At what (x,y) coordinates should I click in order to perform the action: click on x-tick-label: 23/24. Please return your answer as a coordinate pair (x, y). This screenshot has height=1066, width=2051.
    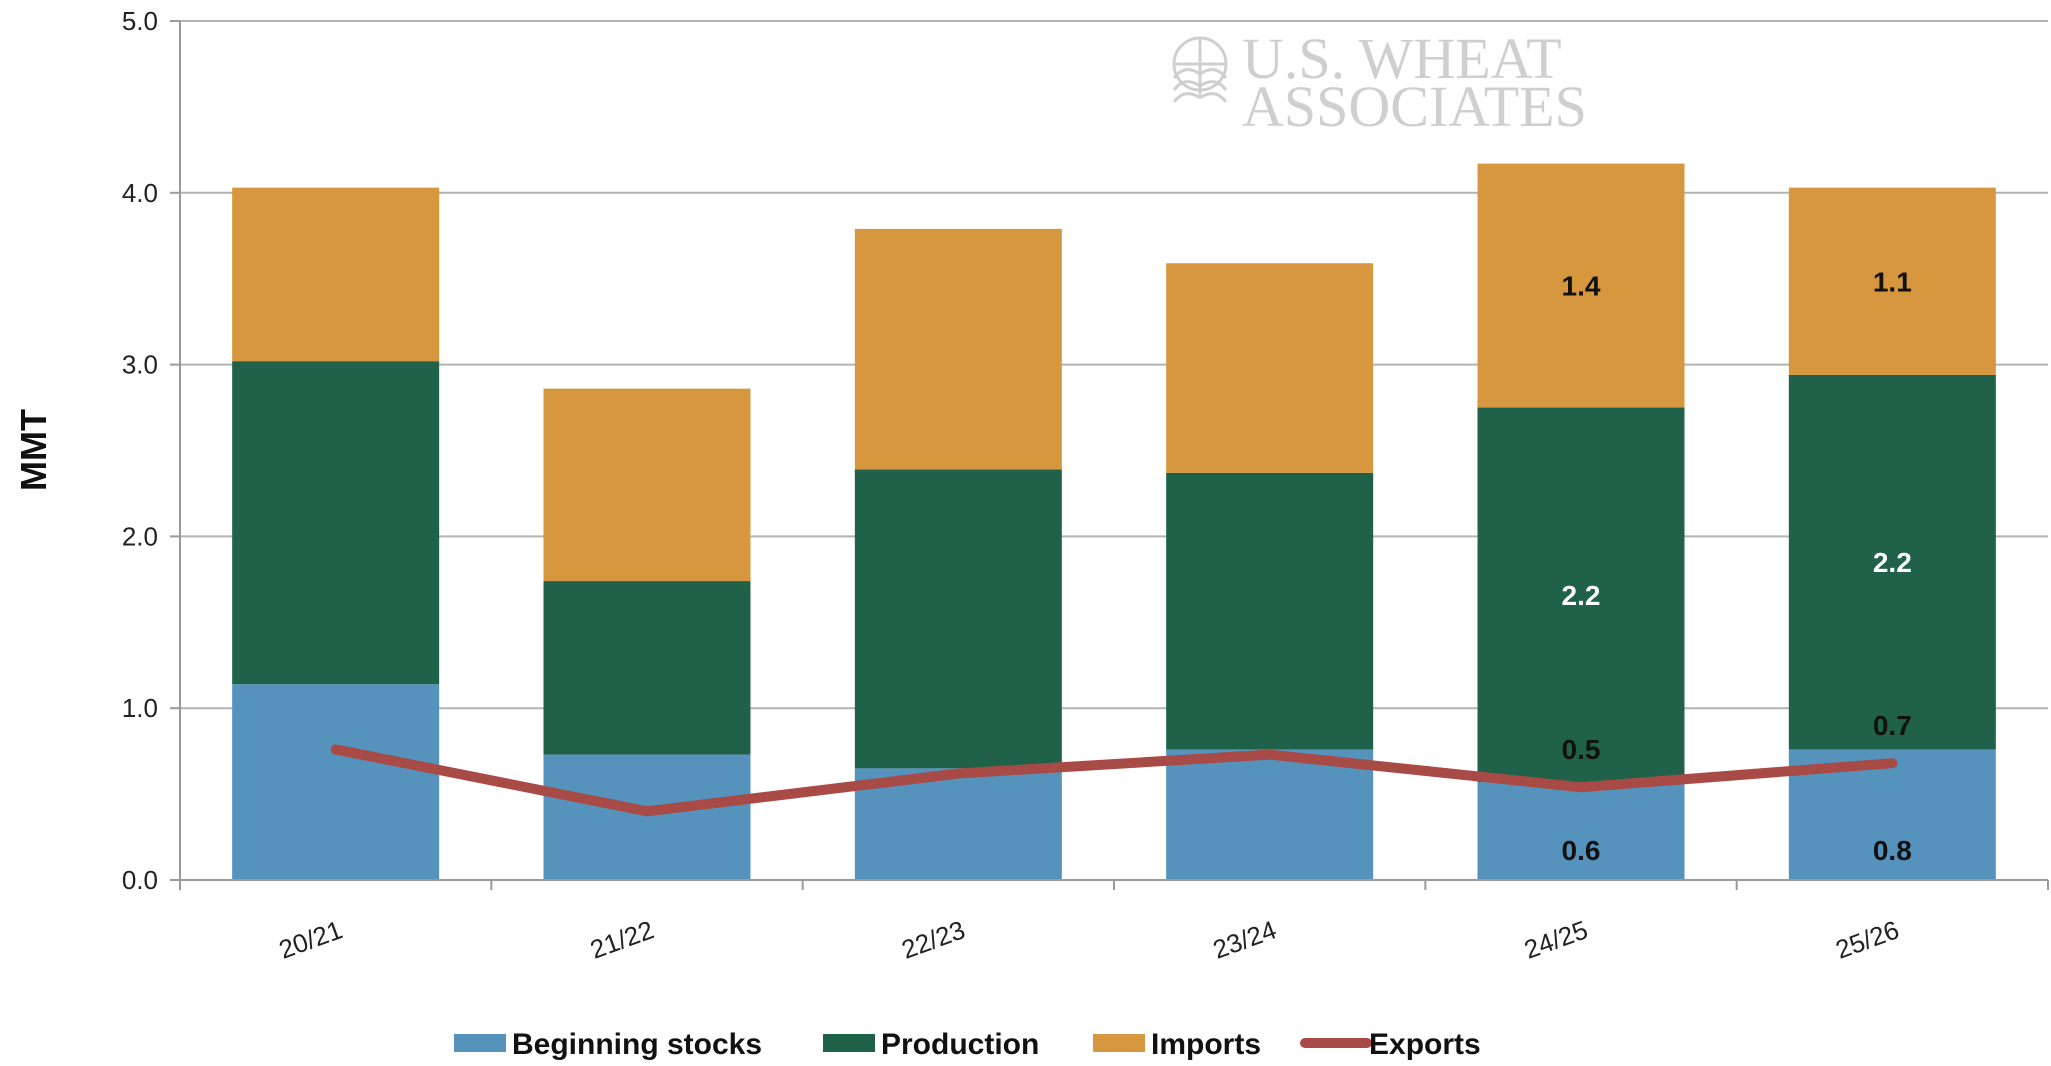
    Looking at the image, I should click on (1244, 939).